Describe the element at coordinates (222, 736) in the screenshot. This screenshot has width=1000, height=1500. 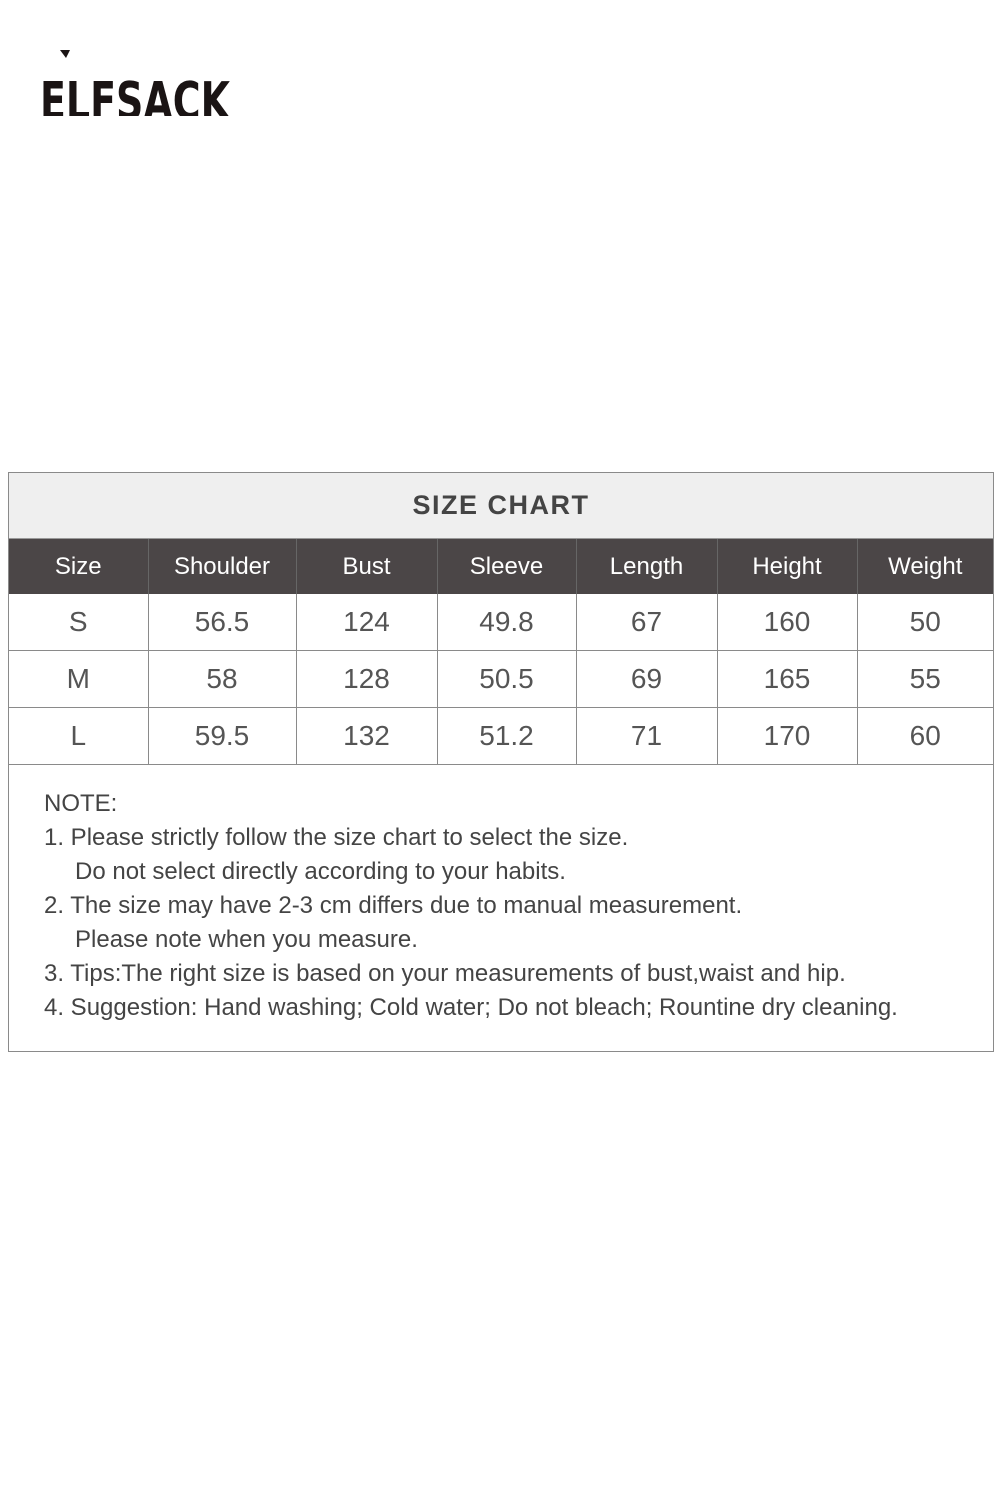
I see `table-cell: 59.5` at that location.